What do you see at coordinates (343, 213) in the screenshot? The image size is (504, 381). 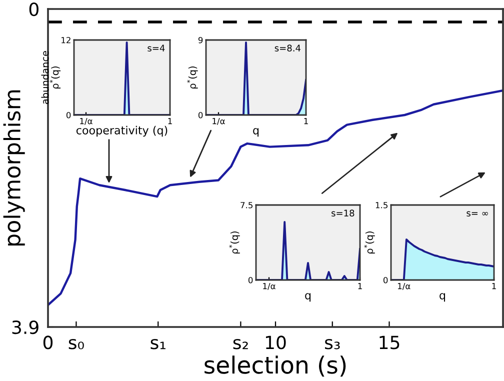 I see `annotation: s=18` at bounding box center [343, 213].